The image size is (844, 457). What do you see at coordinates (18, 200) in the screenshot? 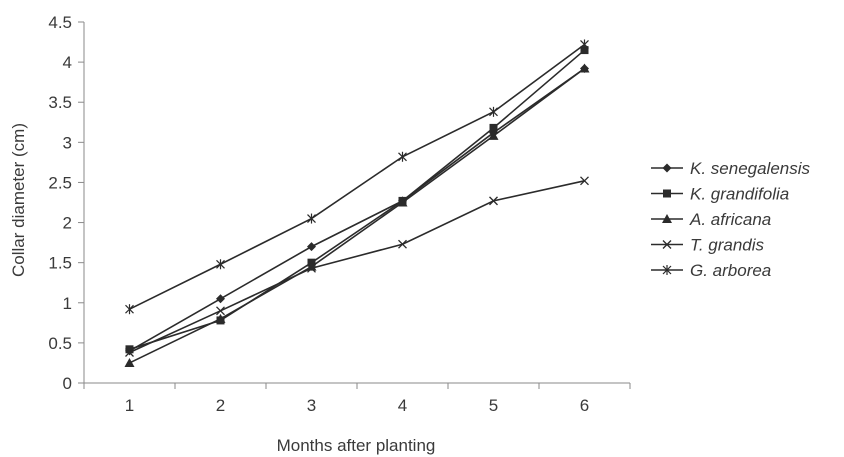
I see `y-axis-title: Collar diameter (cm)` at bounding box center [18, 200].